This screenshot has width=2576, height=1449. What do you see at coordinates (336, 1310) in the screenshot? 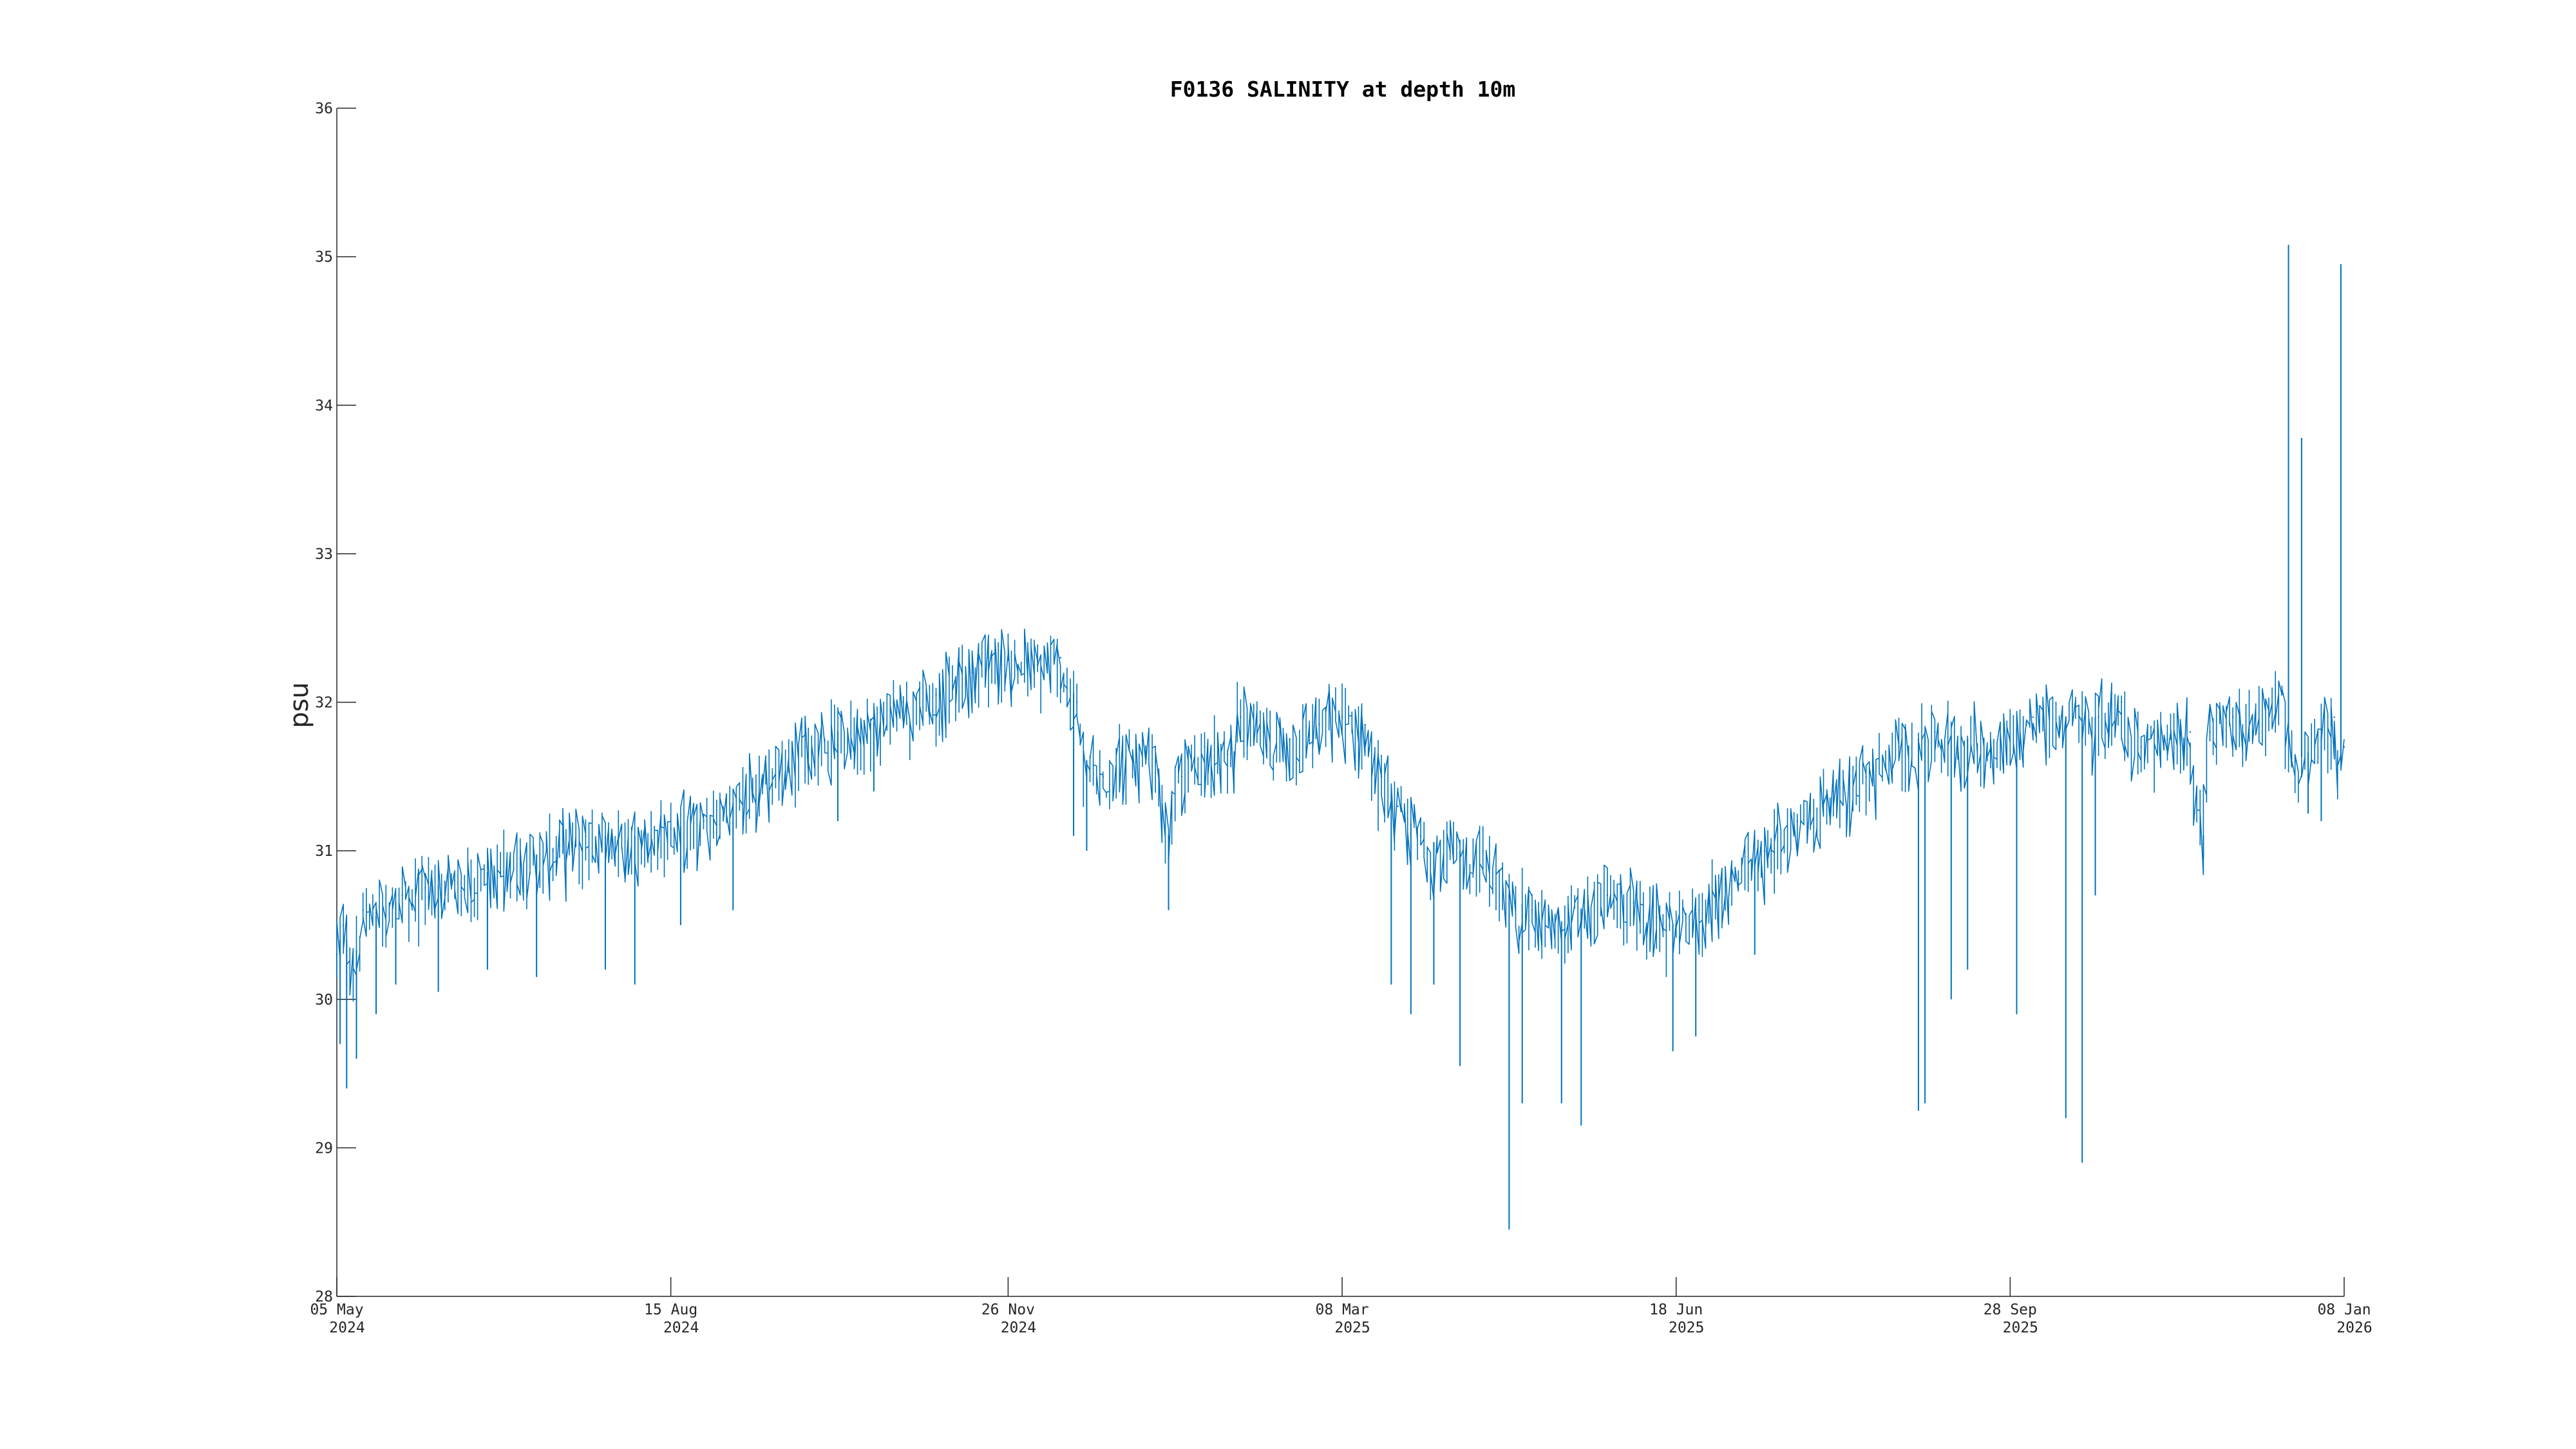
I see `x-tick-label: 05 May` at bounding box center [336, 1310].